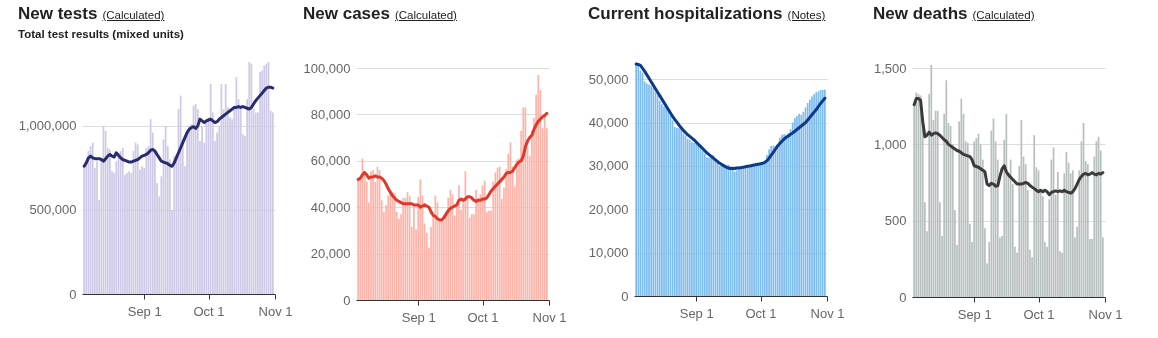 The image size is (1158, 338). Describe the element at coordinates (327, 68) in the screenshot. I see `y-tick-label: 100,000` at that location.